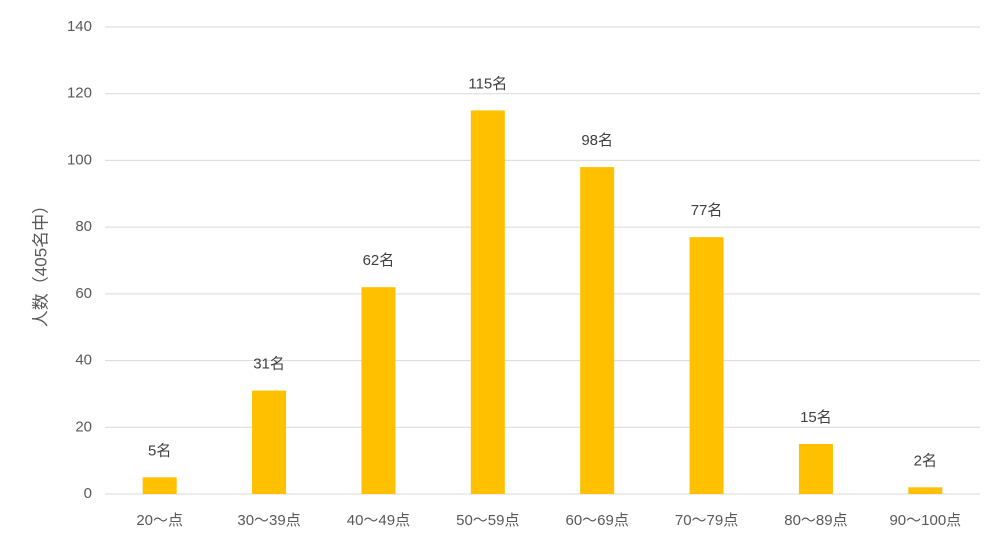 This screenshot has height=547, width=1000. I want to click on y-tick-label: 120, so click(79, 93).